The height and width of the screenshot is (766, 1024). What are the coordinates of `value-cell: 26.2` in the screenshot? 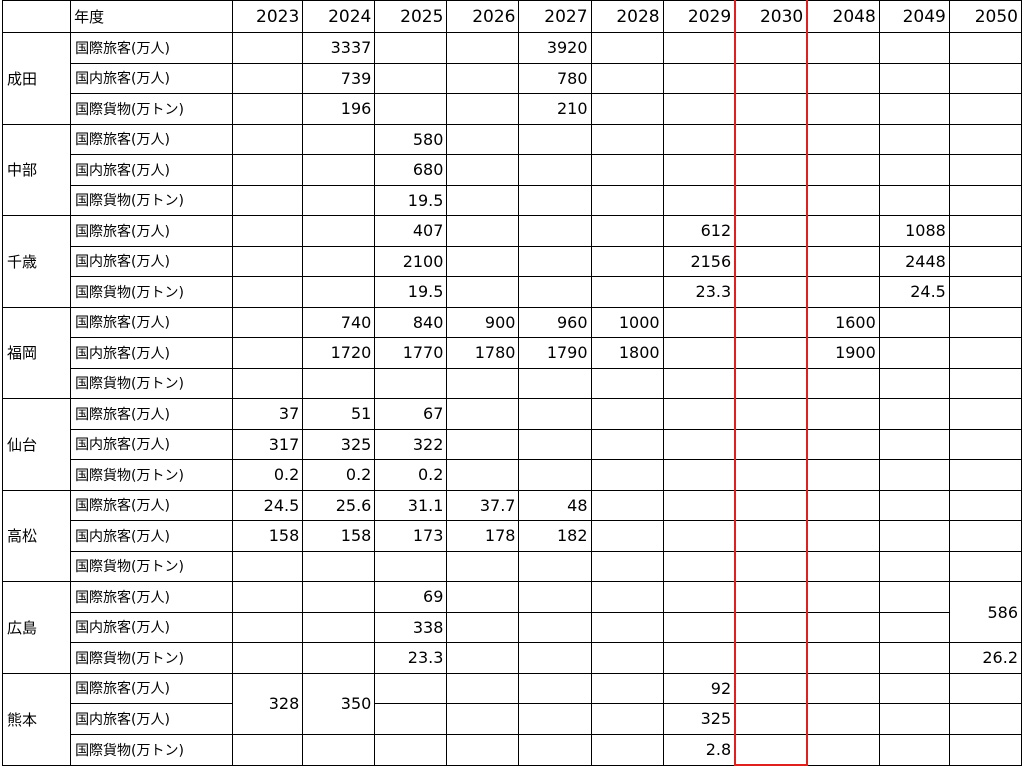 It's located at (985, 658).